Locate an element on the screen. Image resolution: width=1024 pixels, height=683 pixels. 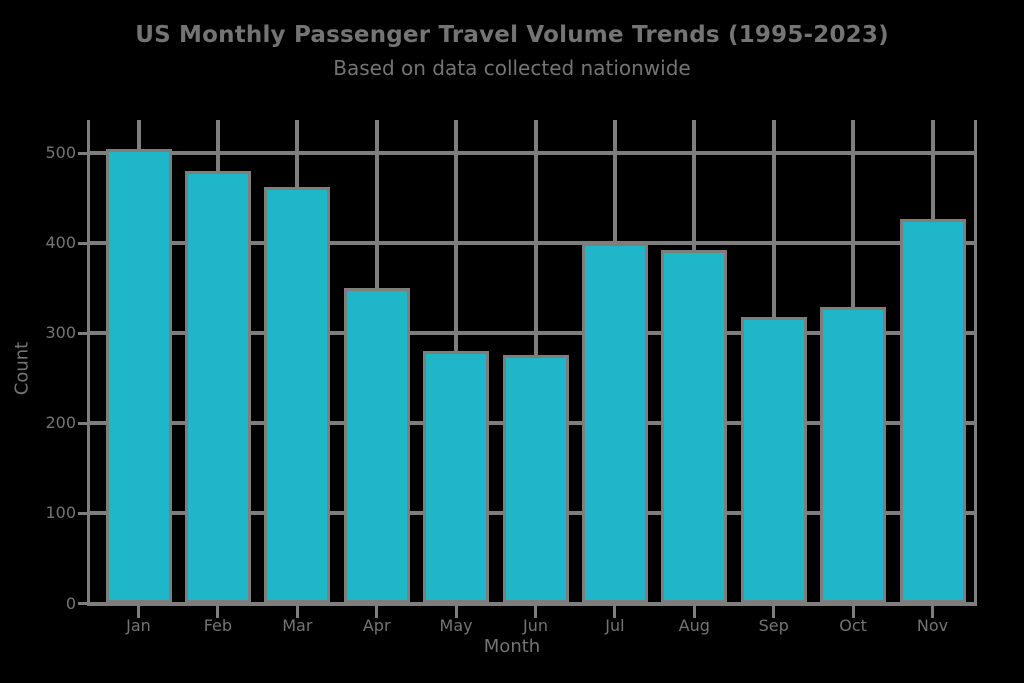
left-spine is located at coordinates (88, 363).